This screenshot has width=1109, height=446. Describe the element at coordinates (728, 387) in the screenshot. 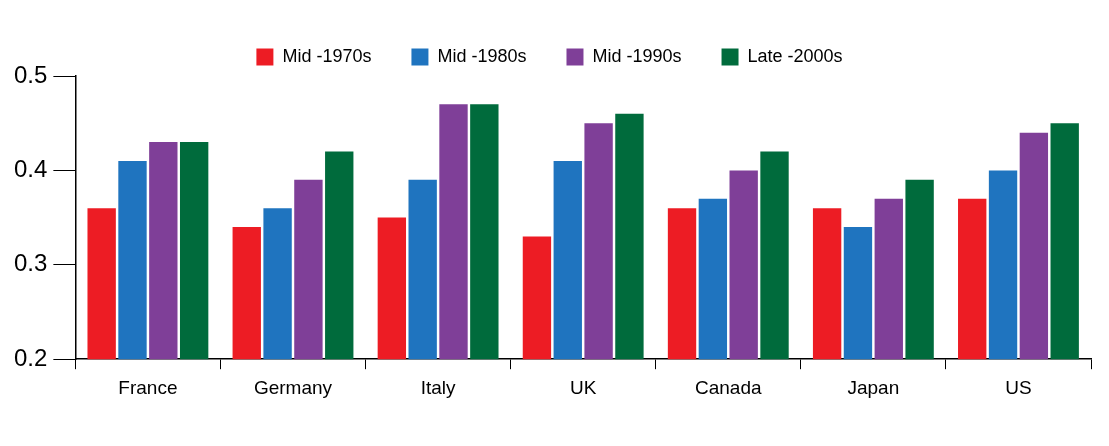

I see `x-tick-label: Canada` at that location.